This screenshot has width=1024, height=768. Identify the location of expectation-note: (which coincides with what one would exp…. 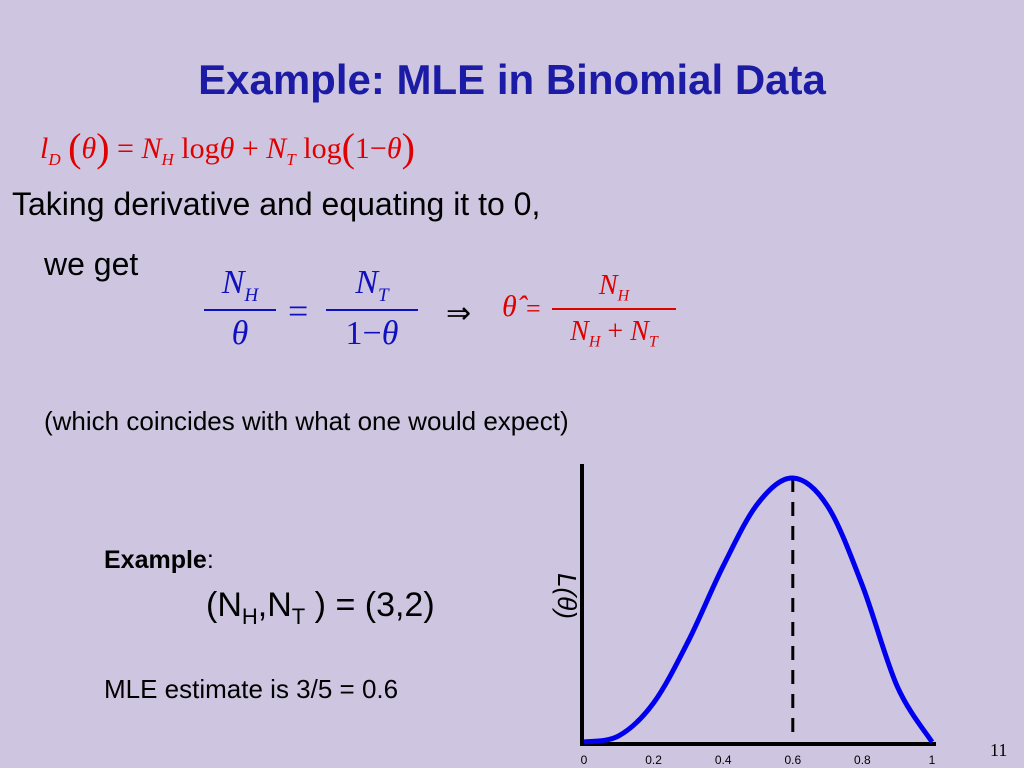
(306, 421).